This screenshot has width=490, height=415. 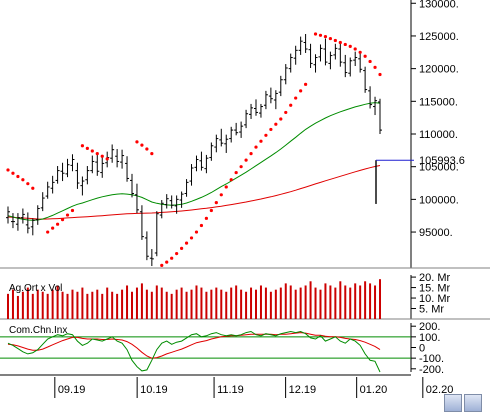 What do you see at coordinates (429, 338) in the screenshot?
I see `cci-tick-label: 100.` at bounding box center [429, 338].